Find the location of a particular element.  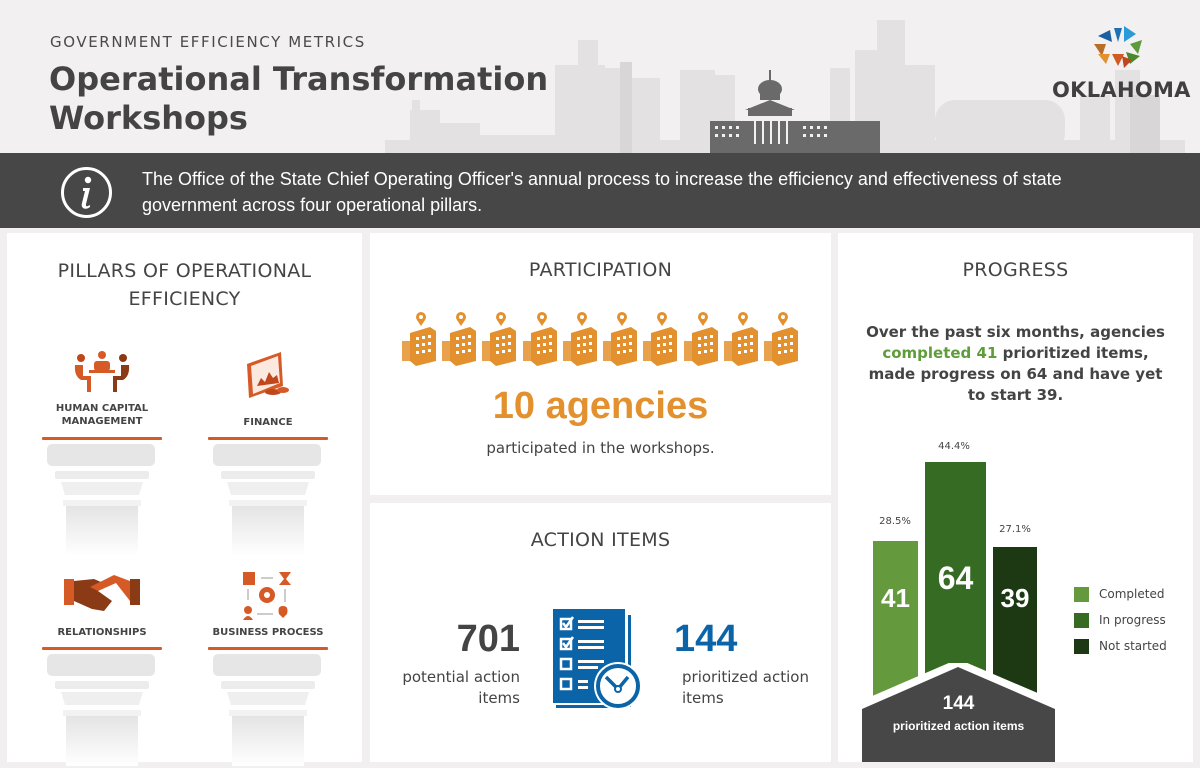

total-label: prioritized action items is located at coordinates (958, 726).